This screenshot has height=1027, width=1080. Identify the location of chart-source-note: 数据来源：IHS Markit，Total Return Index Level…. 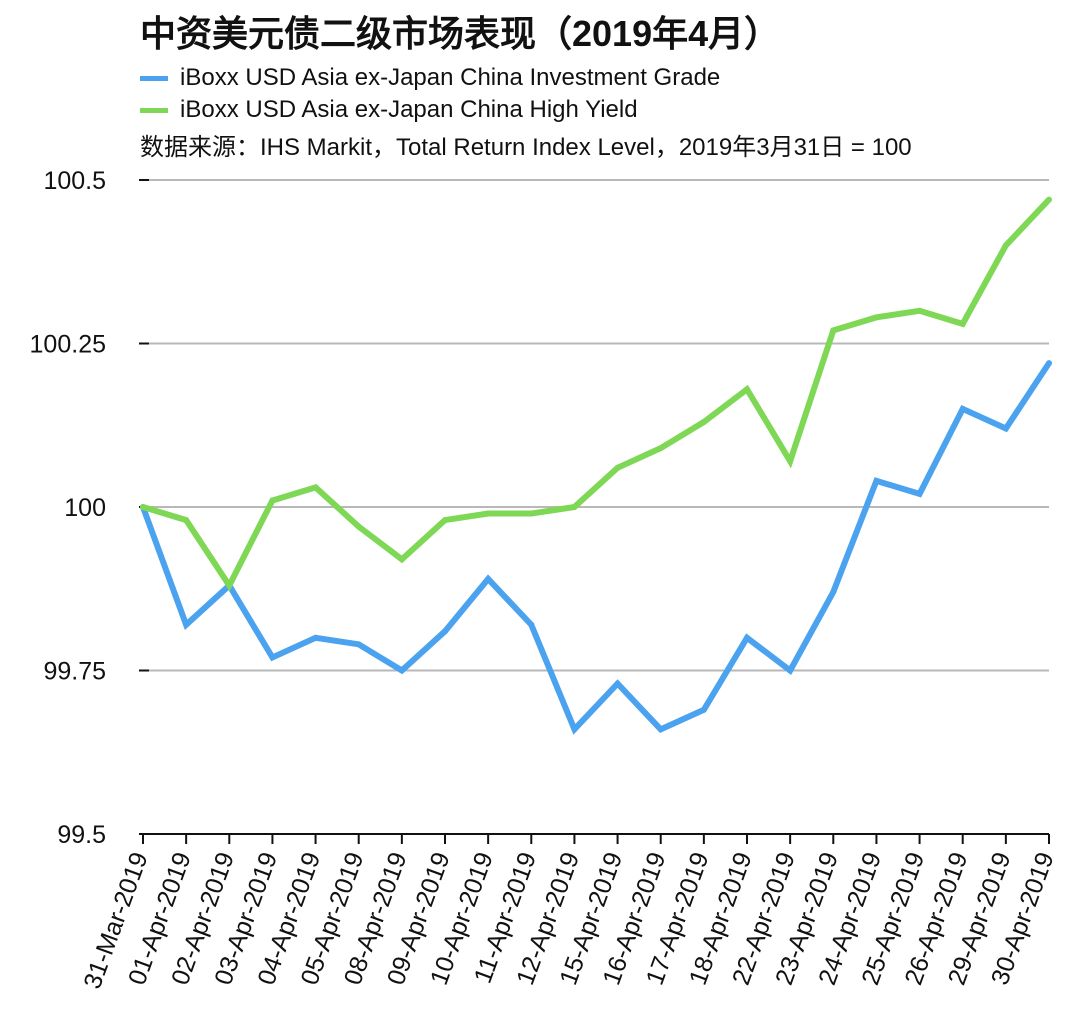
(526, 147).